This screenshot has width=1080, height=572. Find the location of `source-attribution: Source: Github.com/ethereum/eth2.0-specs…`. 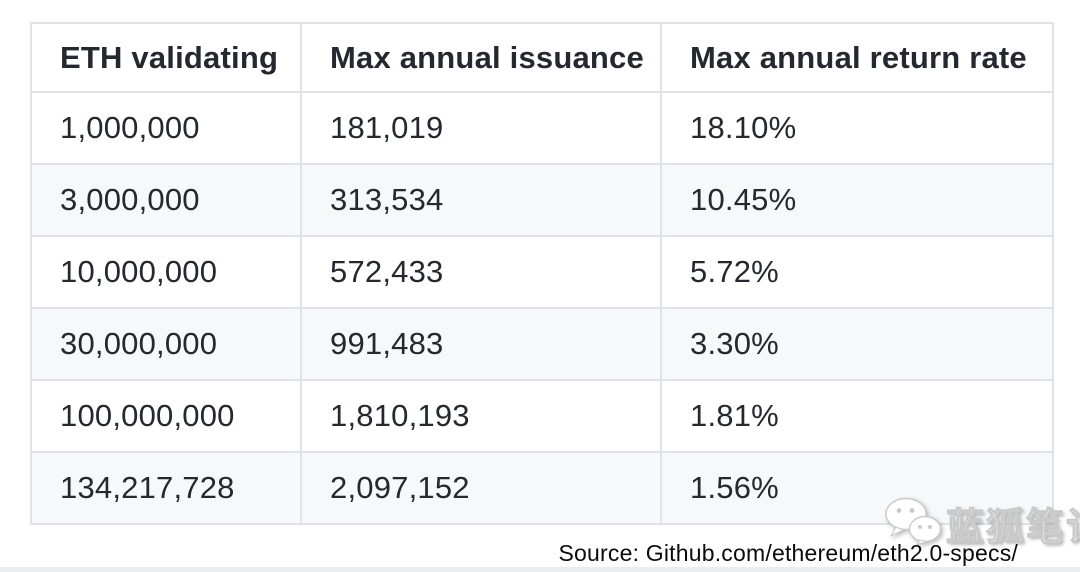

source-attribution: Source: Github.com/ethereum/eth2.0-specs… is located at coordinates (788, 553).